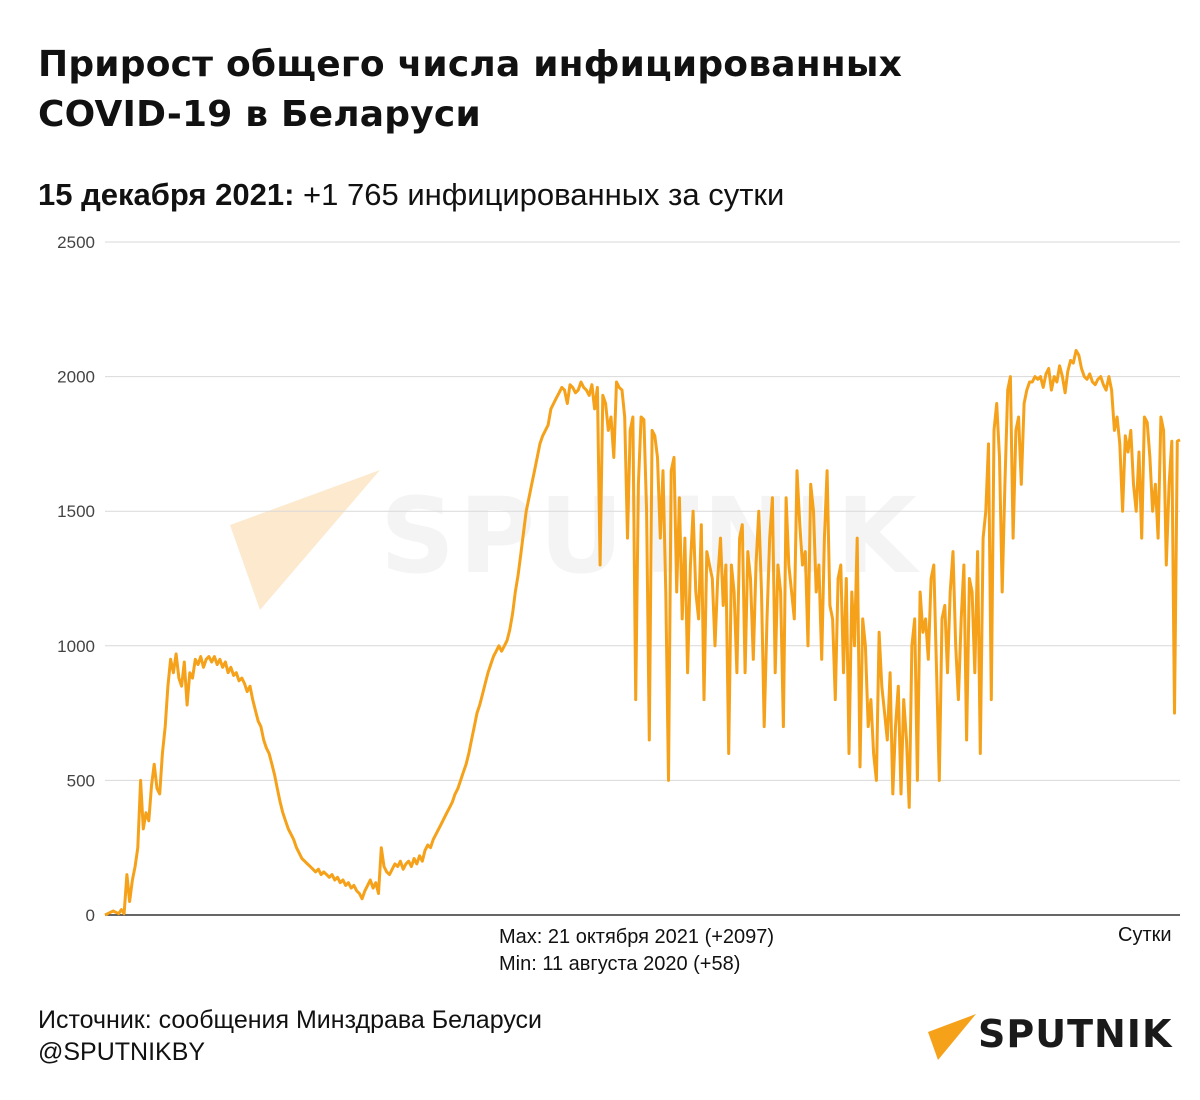  What do you see at coordinates (81, 780) in the screenshot?
I see `y-tick-label-500: 500` at bounding box center [81, 780].